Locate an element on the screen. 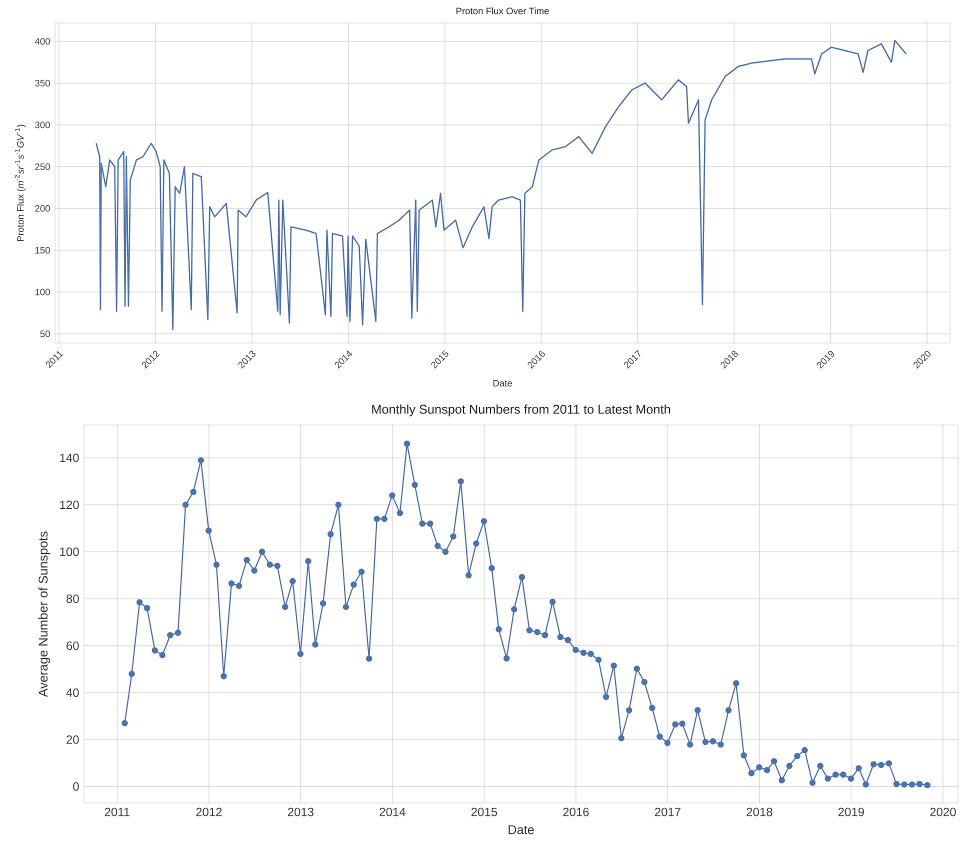  y-tick-label: 150 is located at coordinates (42, 250).